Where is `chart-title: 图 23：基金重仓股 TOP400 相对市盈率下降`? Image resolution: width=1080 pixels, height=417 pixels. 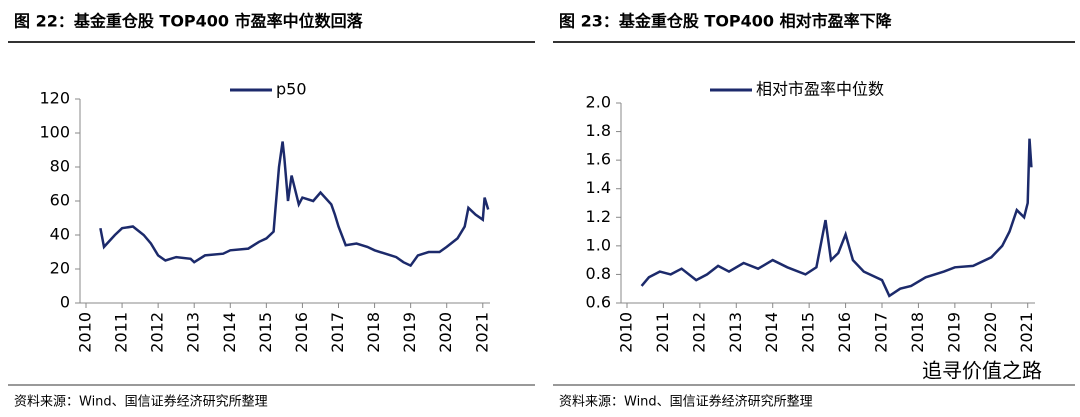
chart-title: 图 23：基金重仓股 TOP400 相对市盈率下降 is located at coordinates (726, 21).